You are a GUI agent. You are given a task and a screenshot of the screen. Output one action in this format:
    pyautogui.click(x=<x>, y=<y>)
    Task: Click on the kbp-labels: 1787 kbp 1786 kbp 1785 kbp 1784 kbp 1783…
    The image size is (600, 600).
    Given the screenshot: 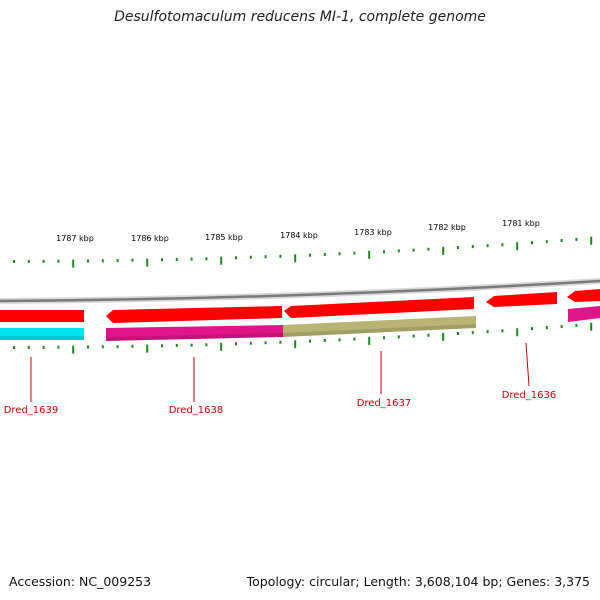 What is the action you would take?
    pyautogui.click(x=298, y=231)
    